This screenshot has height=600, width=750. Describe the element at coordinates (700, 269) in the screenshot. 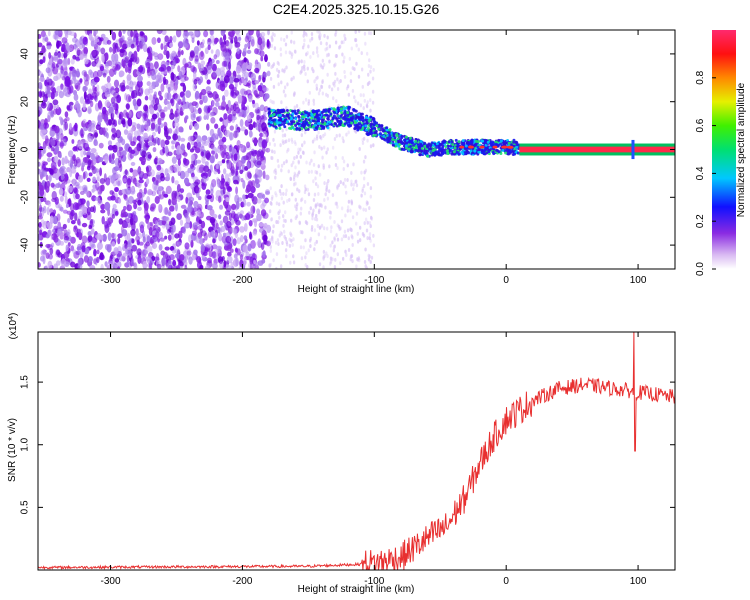

I see `colorbar-tick-label: 0.0` at that location.